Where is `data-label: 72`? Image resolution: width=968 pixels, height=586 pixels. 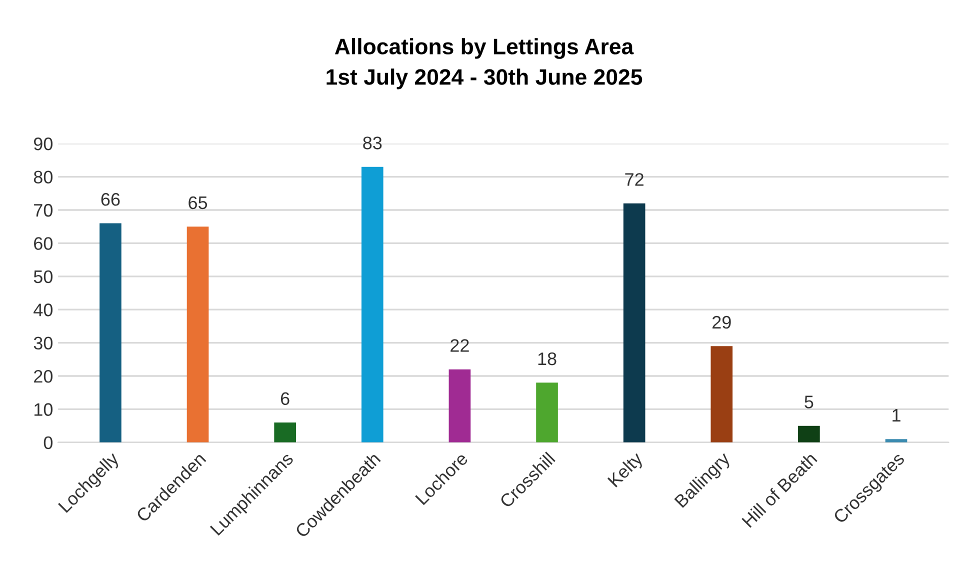
data-label: 72 is located at coordinates (634, 179).